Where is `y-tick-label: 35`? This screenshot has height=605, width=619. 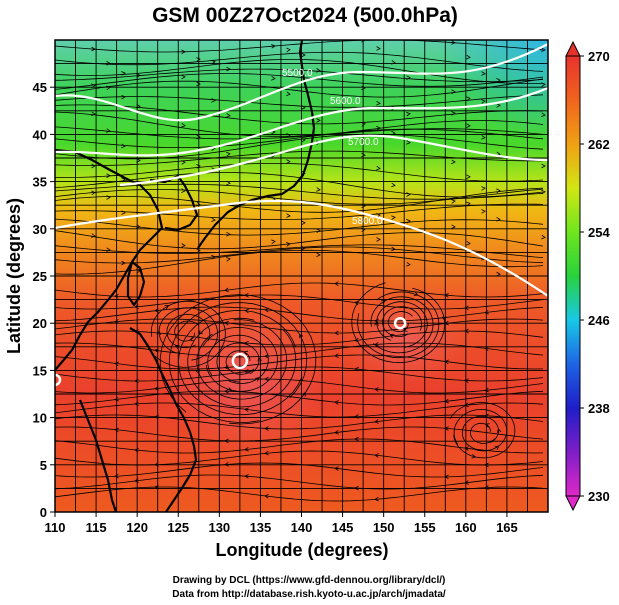 y-tick-label: 35 is located at coordinates (40, 182).